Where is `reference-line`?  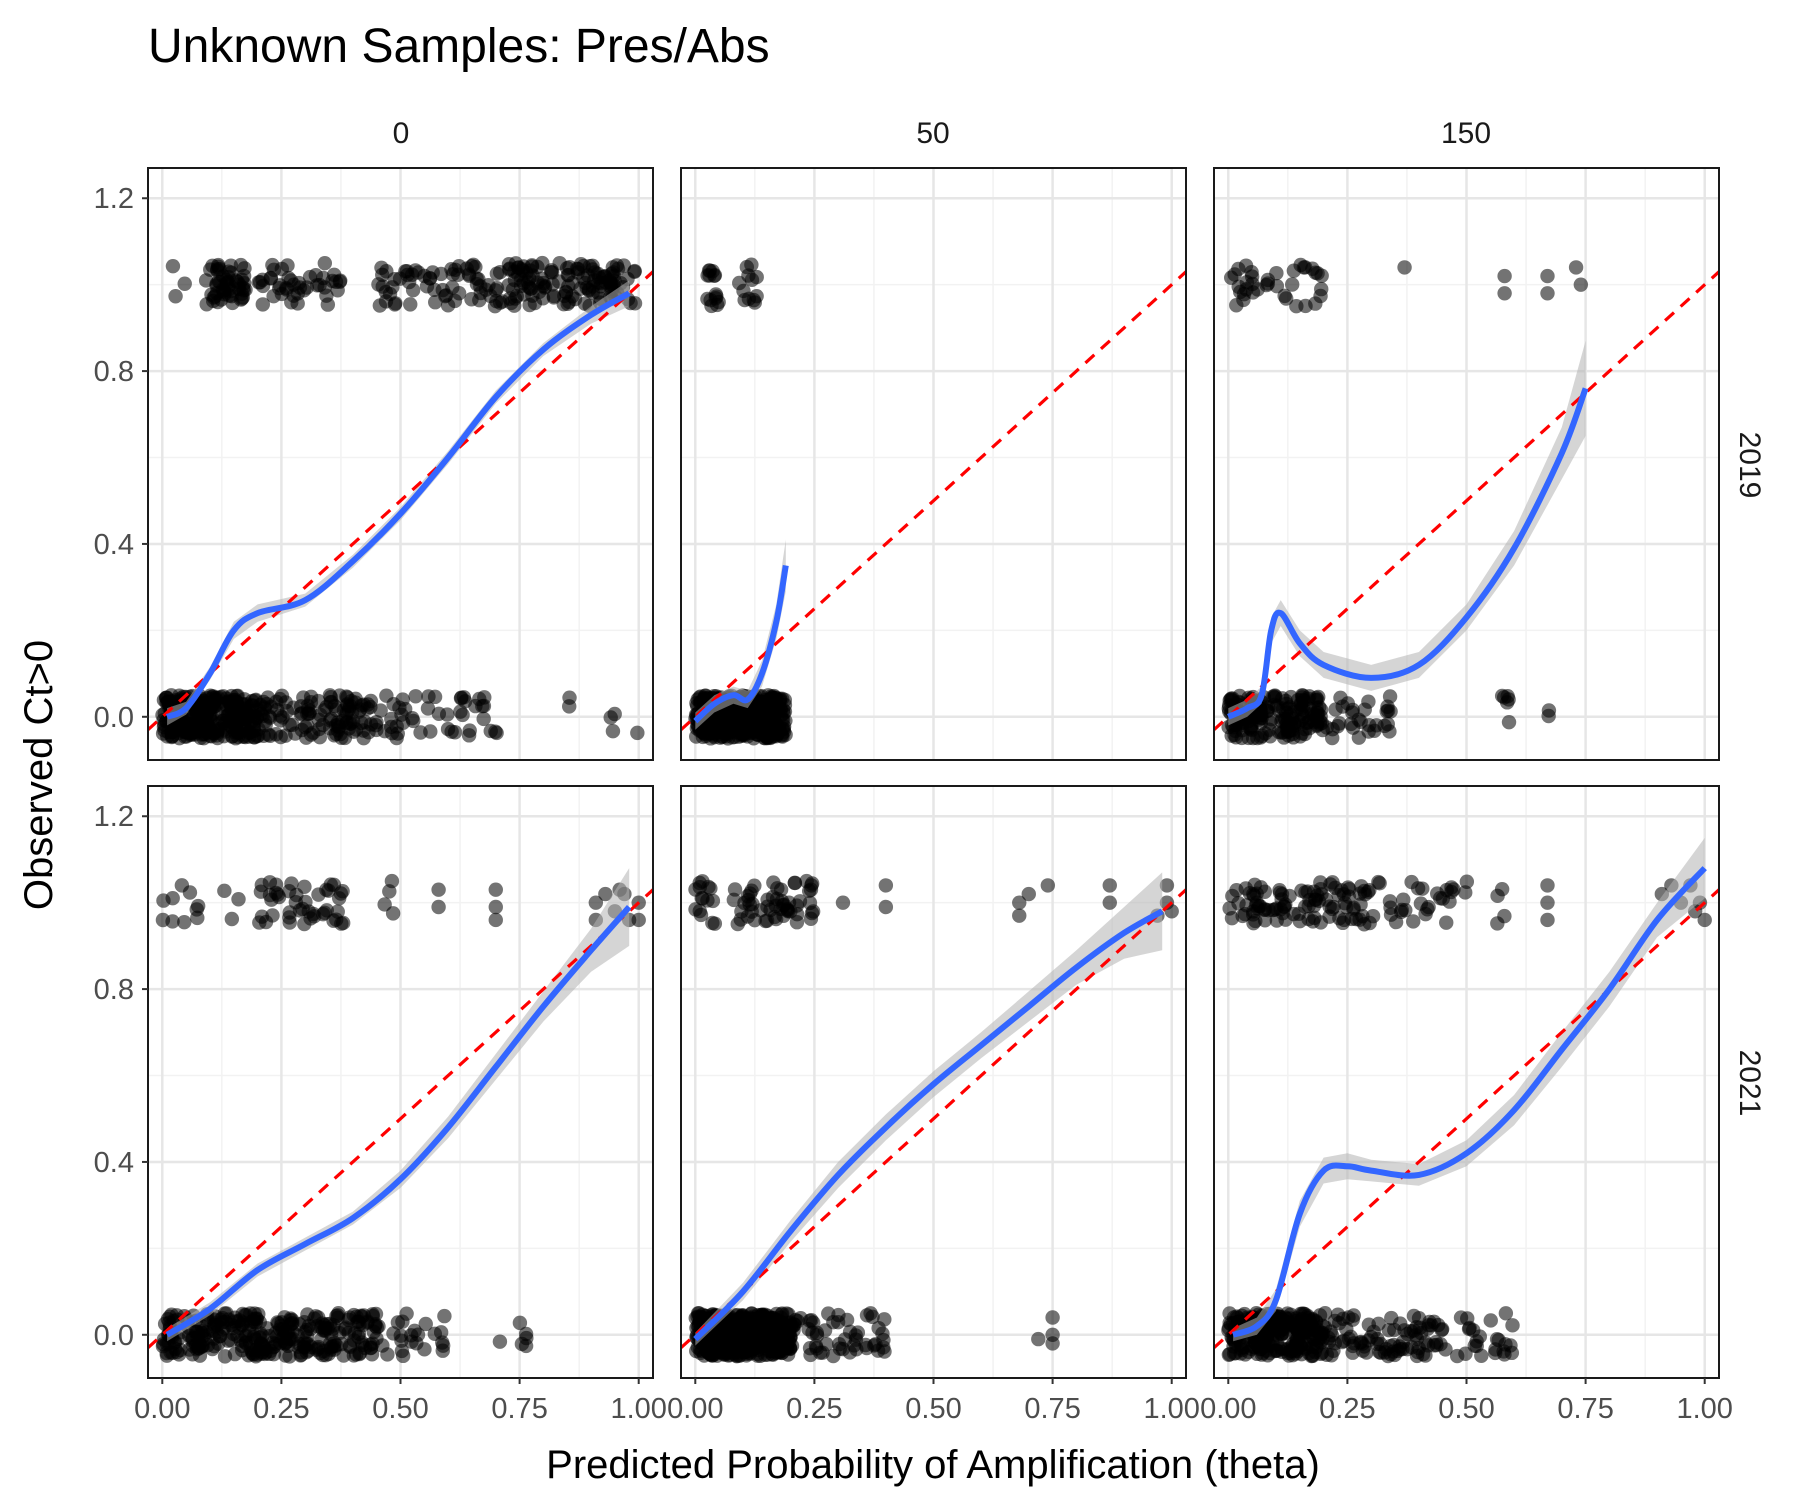
reference-line is located at coordinates (400, 1118).